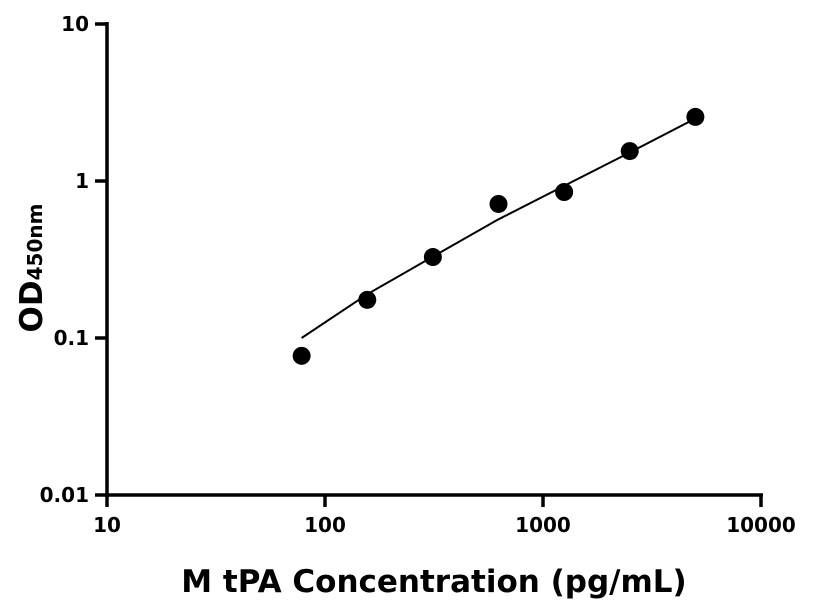  I want to click on x-tick-label: 1000, so click(543, 525).